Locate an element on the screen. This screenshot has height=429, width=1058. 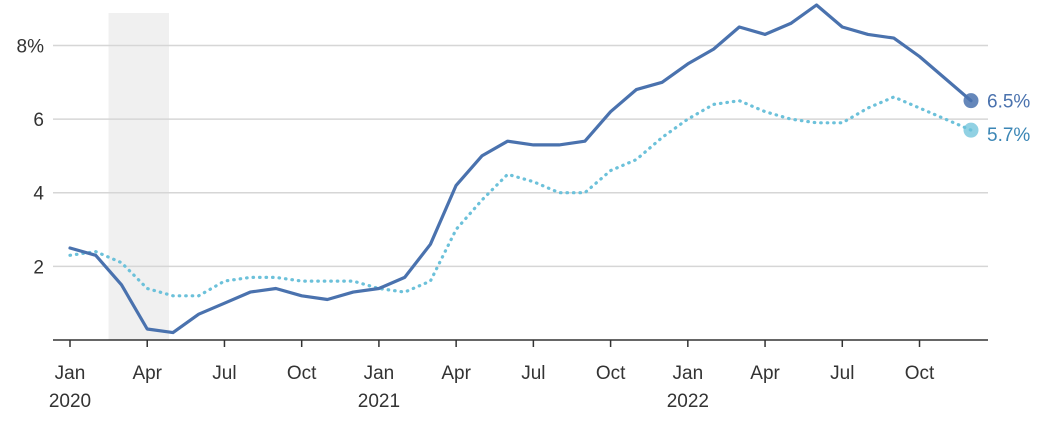
x-tick-year-label: 2021 is located at coordinates (379, 401).